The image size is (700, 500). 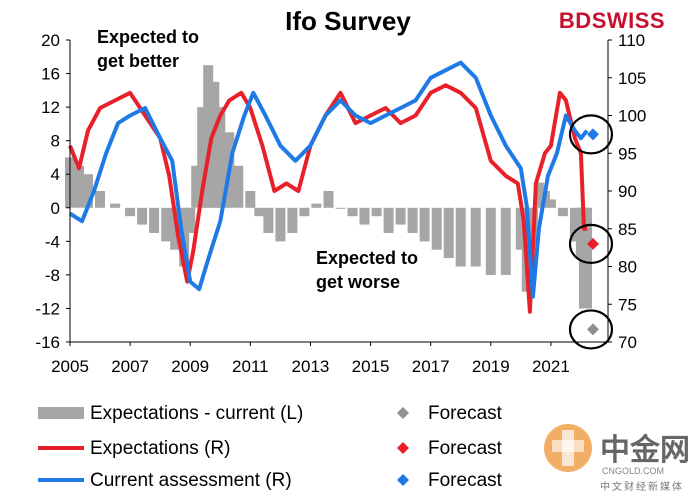 What do you see at coordinates (627, 267) in the screenshot?
I see `right-tick-label: 80` at bounding box center [627, 267].